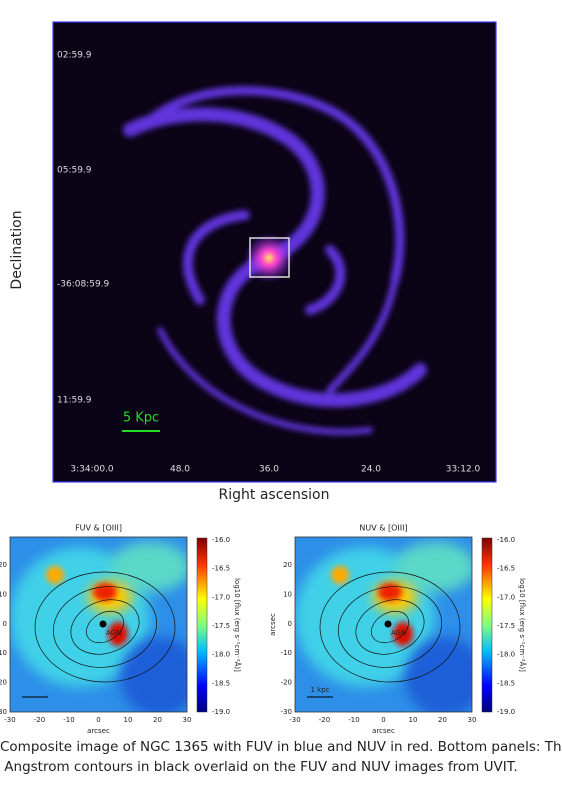 The height and width of the screenshot is (800, 562). What do you see at coordinates (319, 690) in the screenshot?
I see `scale-bar-label: 1 kpc` at bounding box center [319, 690].